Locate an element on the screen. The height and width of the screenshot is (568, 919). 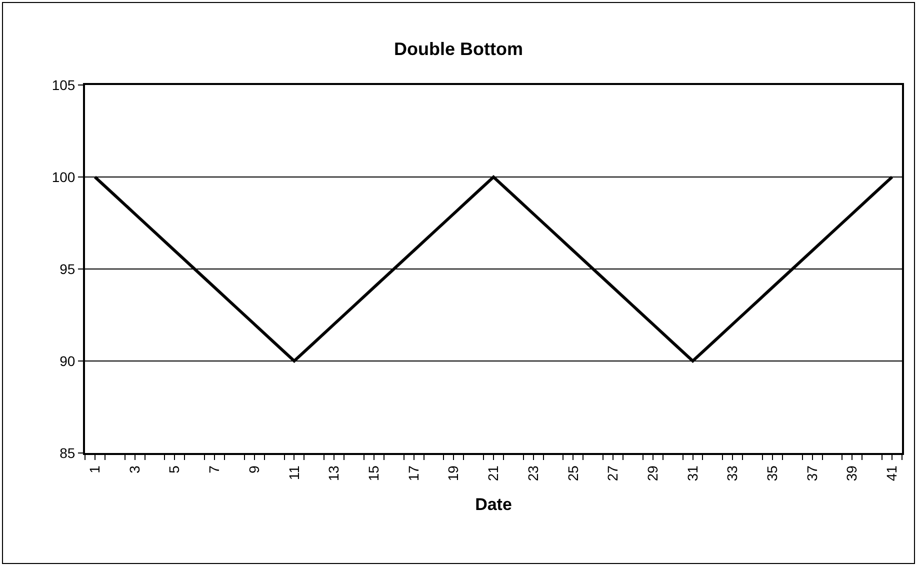
y-tick-label: 85 is located at coordinates (68, 452).